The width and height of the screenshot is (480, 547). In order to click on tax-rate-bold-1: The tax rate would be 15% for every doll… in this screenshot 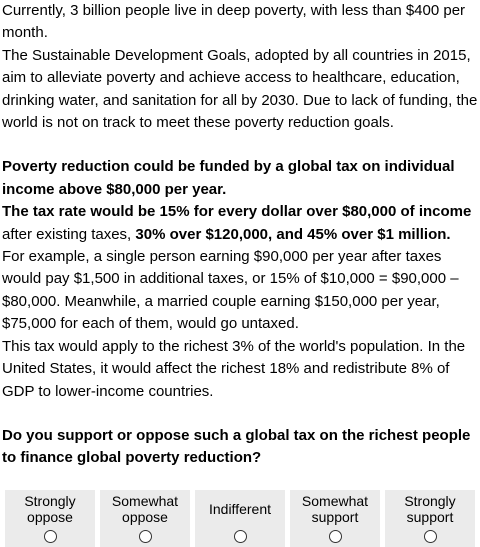, I will do `click(237, 212)`.